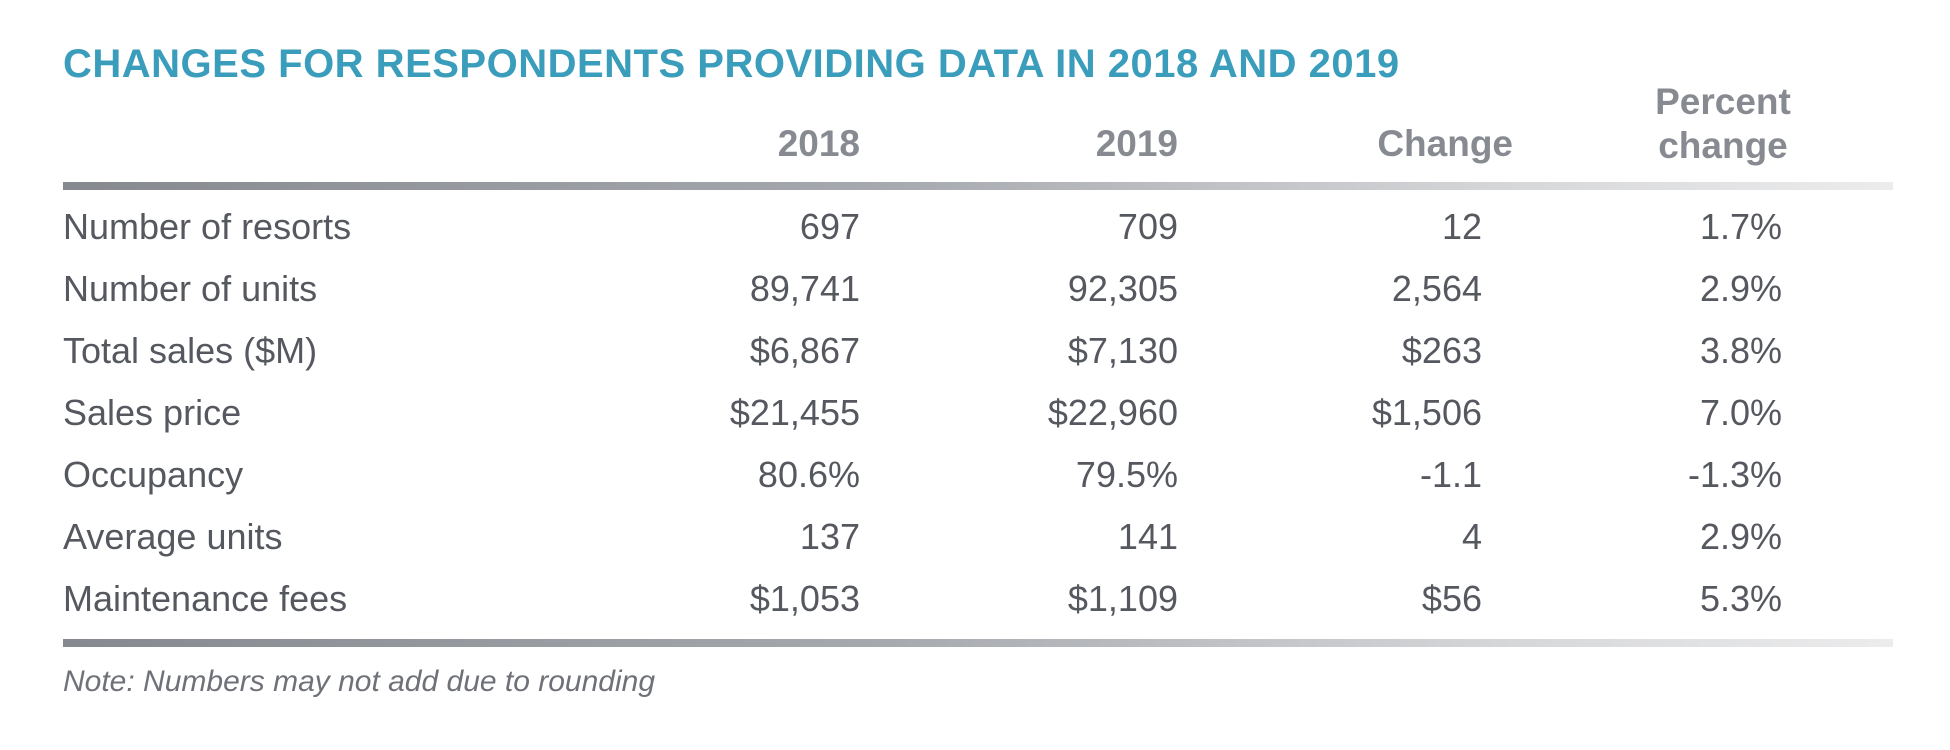  I want to click on cell-2018: $21,455, so click(794, 412).